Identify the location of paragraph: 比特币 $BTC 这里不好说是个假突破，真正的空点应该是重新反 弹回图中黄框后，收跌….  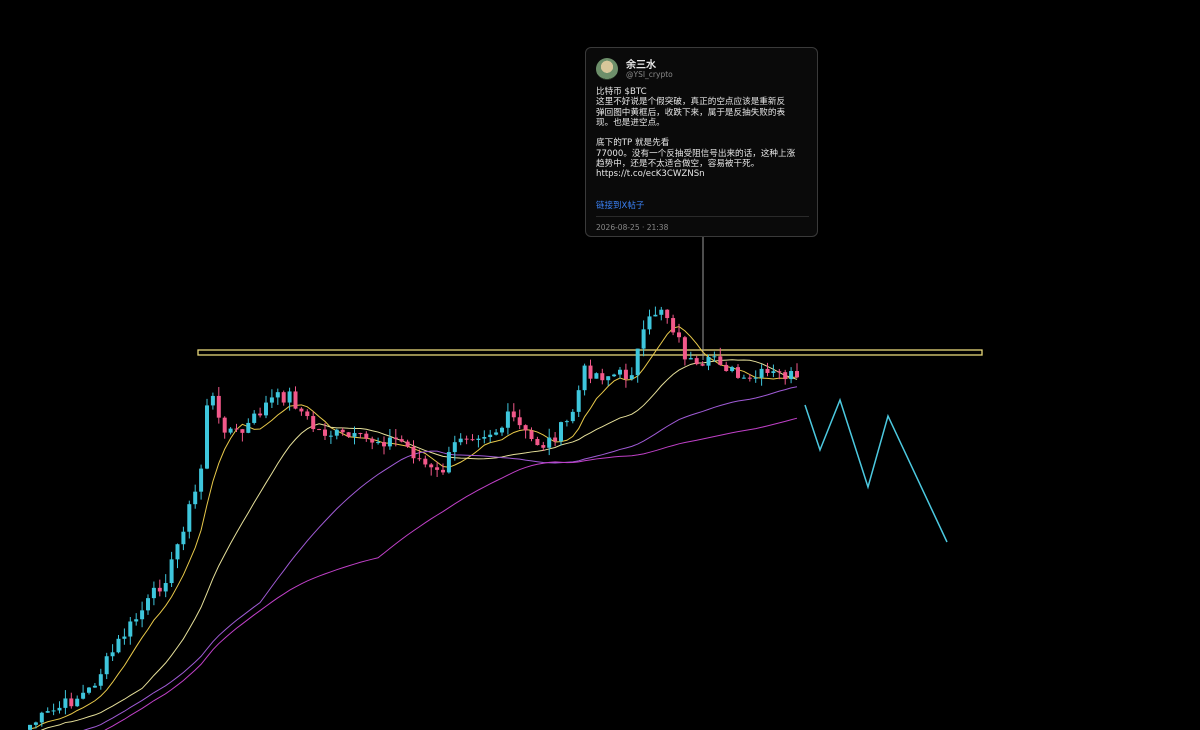
(706, 107).